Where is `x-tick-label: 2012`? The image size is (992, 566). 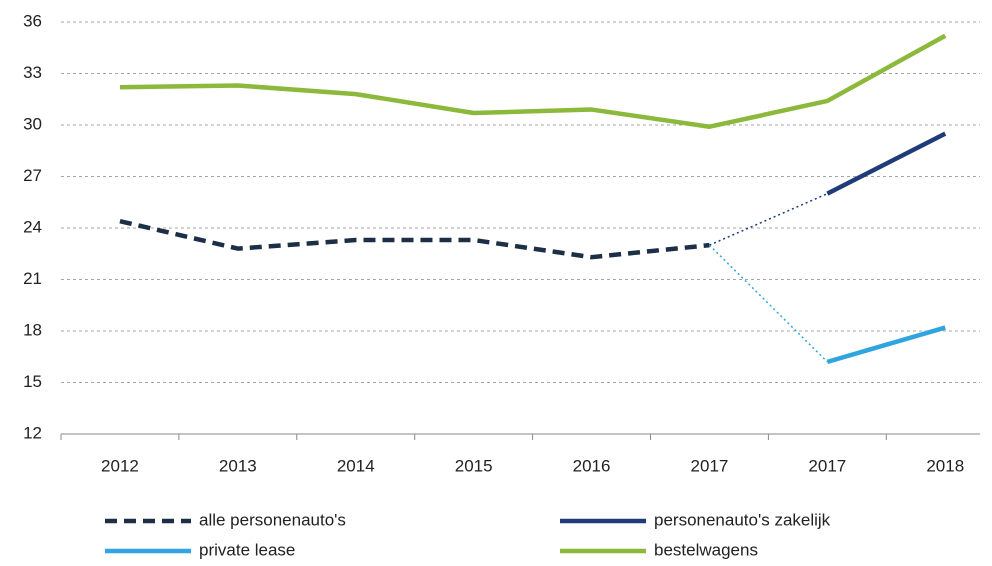
x-tick-label: 2012 is located at coordinates (120, 465).